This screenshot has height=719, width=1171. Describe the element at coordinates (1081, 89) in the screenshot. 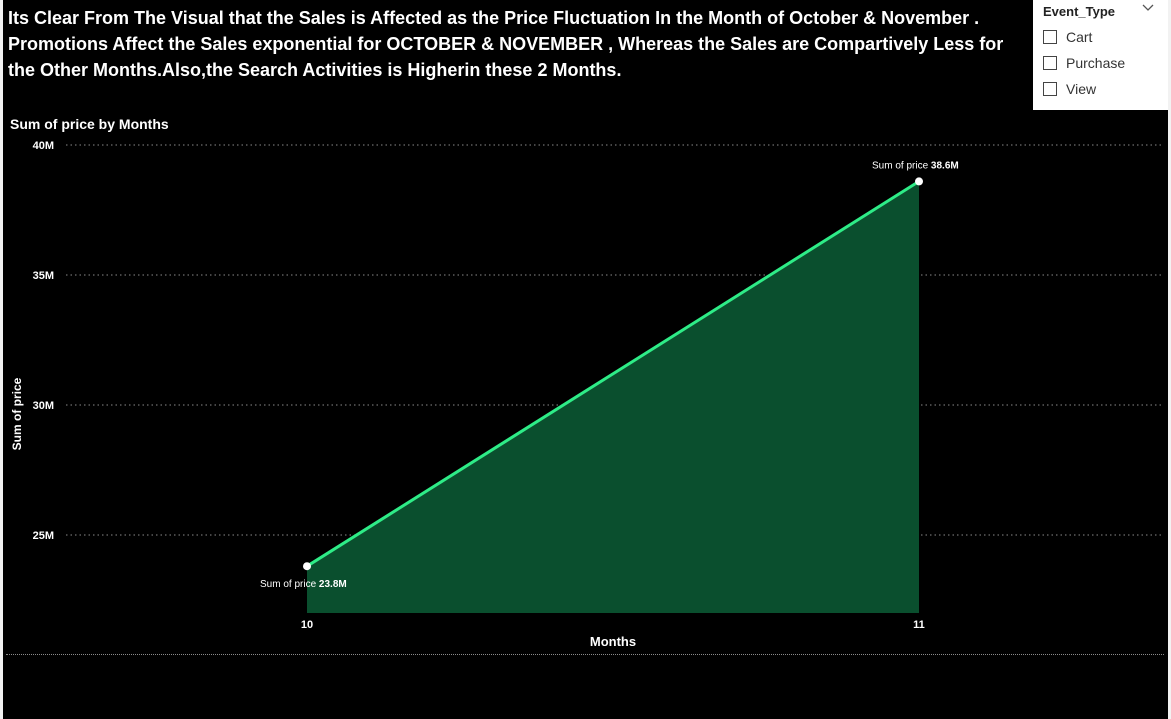

I see `option-label: View` at that location.